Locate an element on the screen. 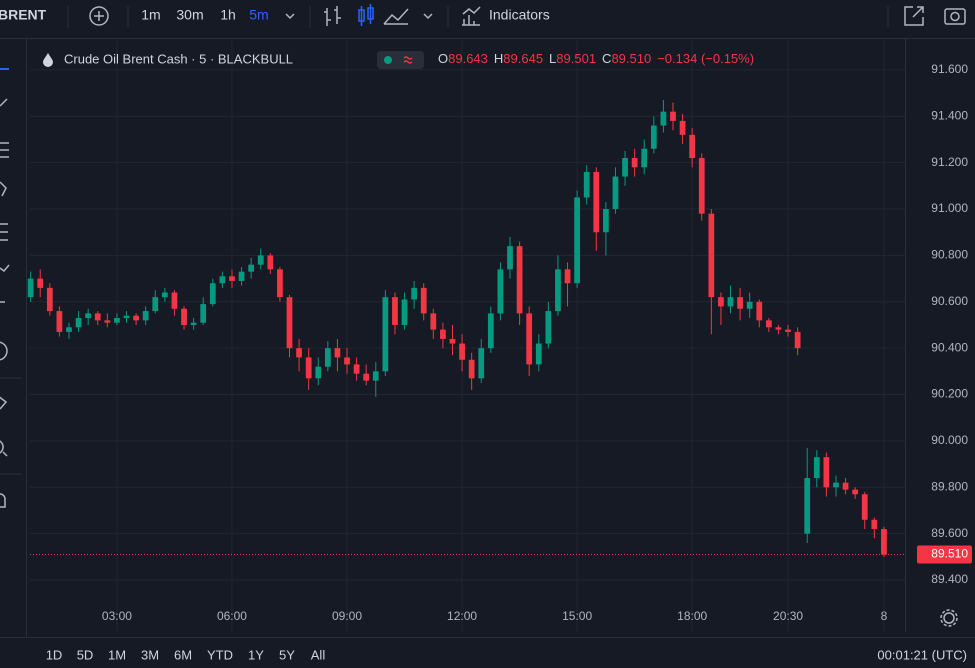 The image size is (975, 668). y-tick-label: 91.200 is located at coordinates (949, 162).